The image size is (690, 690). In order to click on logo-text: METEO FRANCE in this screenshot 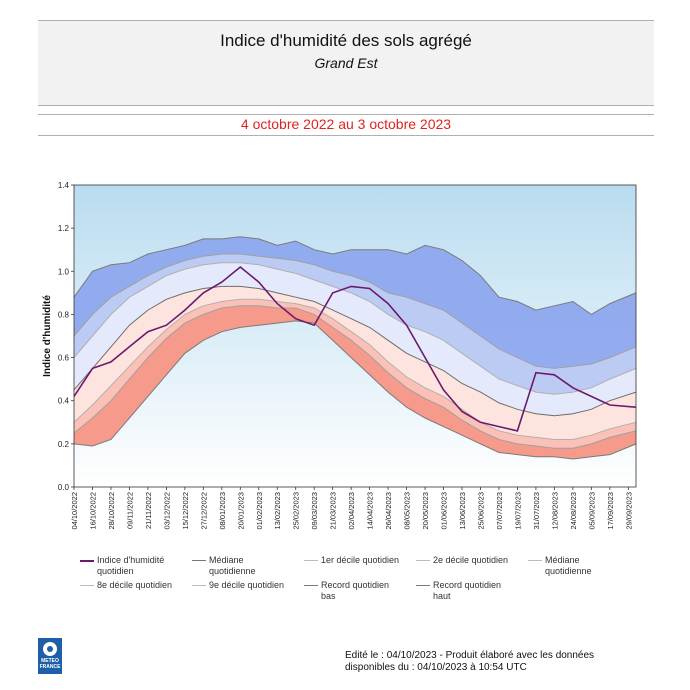, I will do `click(50, 664)`.